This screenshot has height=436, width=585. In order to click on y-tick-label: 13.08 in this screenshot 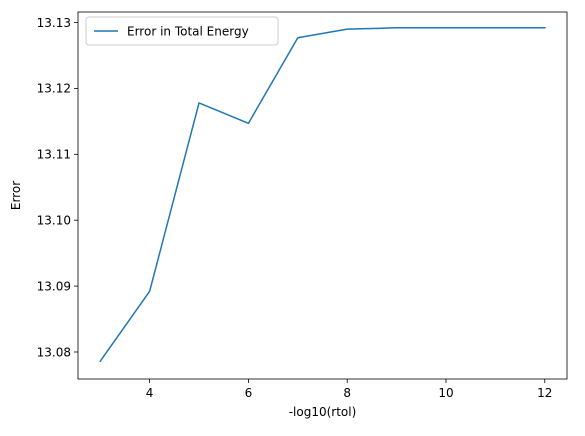, I will do `click(54, 352)`.